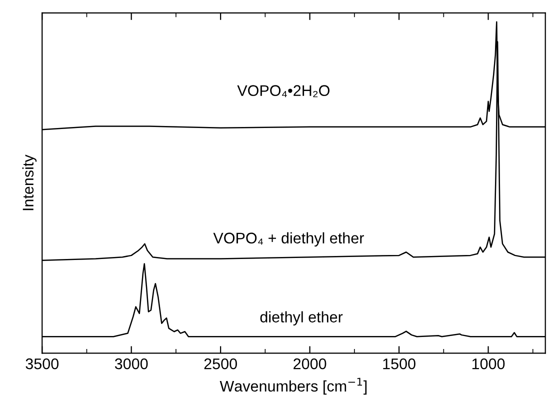 The width and height of the screenshot is (547, 405). Describe the element at coordinates (301, 318) in the screenshot. I see `series-label: diethyl ether` at that location.